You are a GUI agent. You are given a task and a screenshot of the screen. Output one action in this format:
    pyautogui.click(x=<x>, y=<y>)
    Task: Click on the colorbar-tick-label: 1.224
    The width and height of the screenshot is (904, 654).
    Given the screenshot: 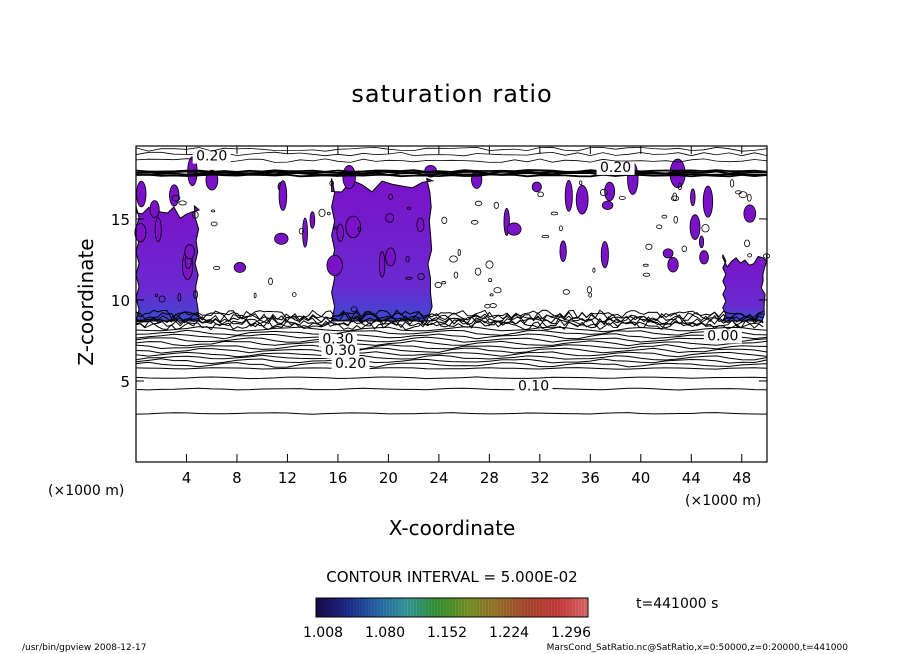 What is the action you would take?
    pyautogui.click(x=509, y=633)
    